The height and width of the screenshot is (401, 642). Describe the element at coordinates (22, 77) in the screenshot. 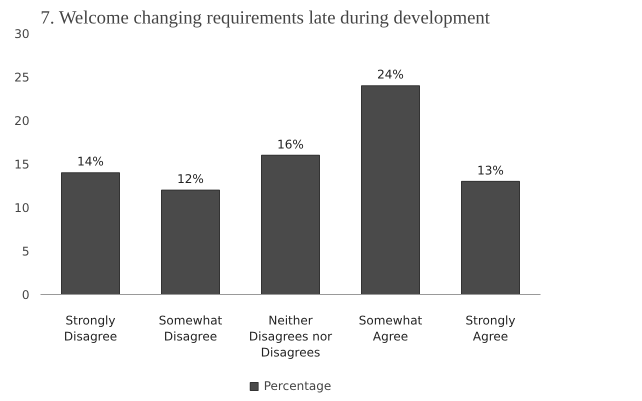

I see `y-tick-label: 25` at that location.